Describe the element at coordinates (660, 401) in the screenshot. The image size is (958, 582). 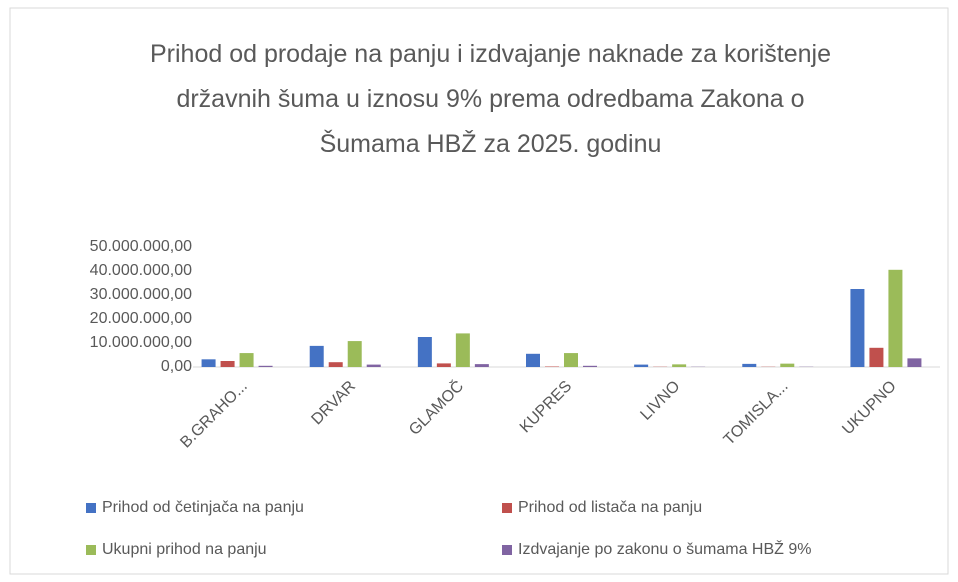
I see `x-tick-label: LIVNO` at that location.